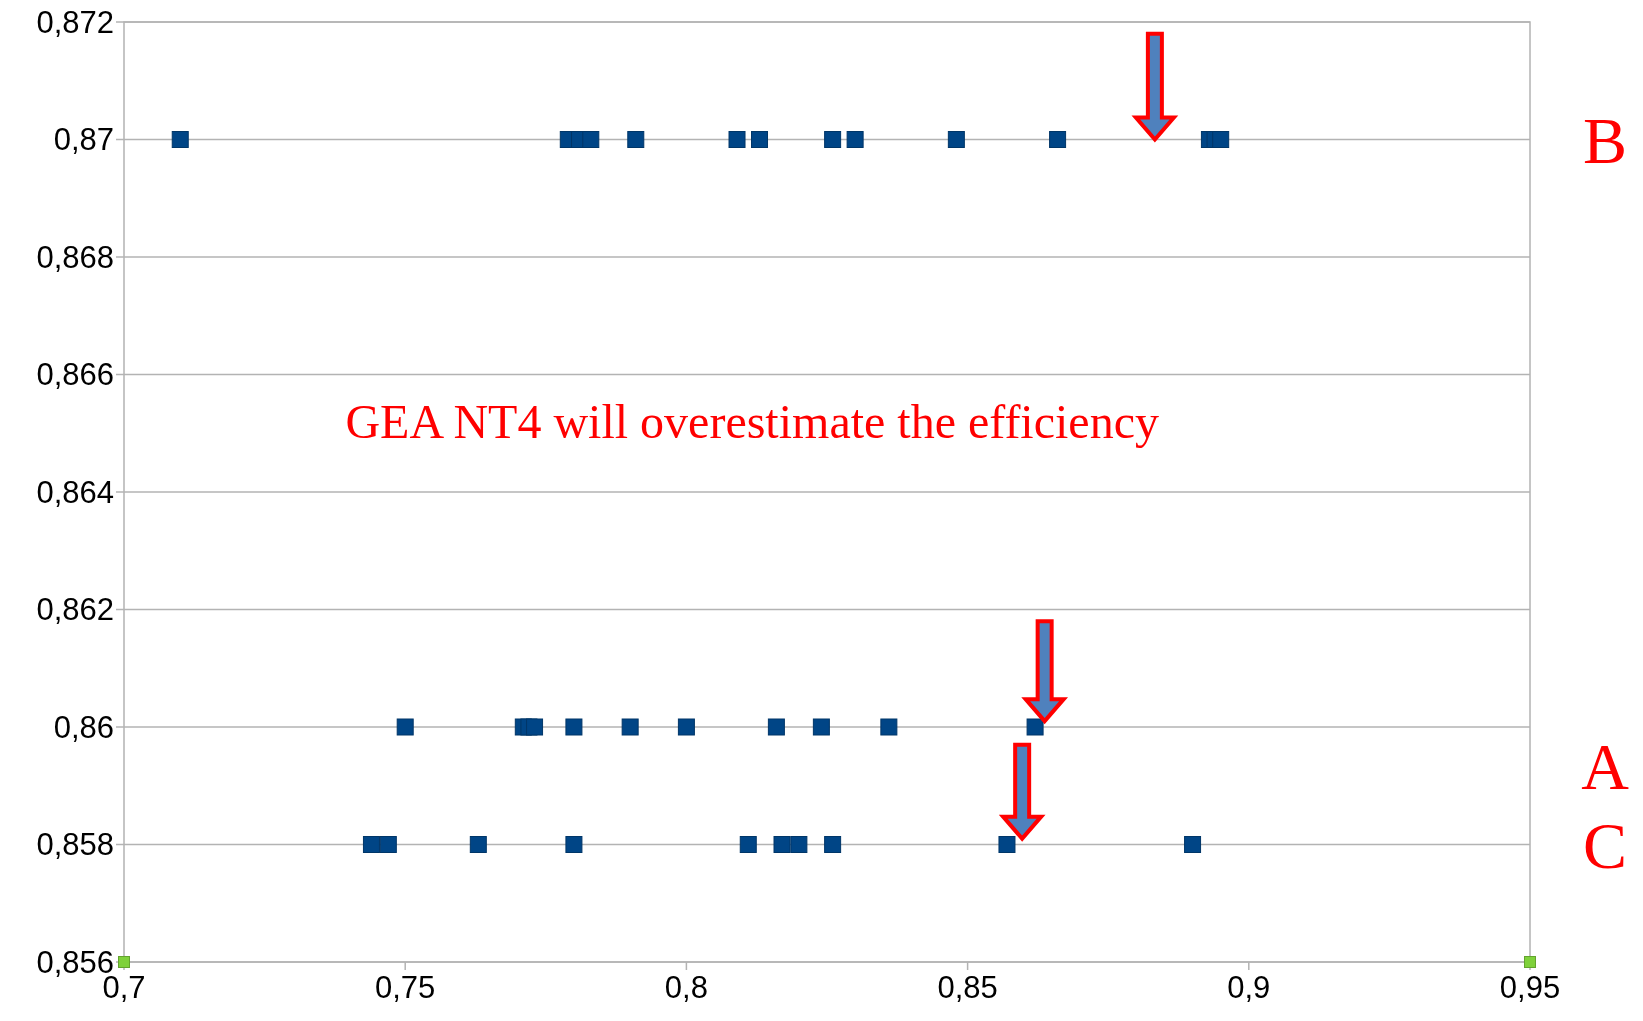  I want to click on y-tick-label: 0,87, so click(83, 140).